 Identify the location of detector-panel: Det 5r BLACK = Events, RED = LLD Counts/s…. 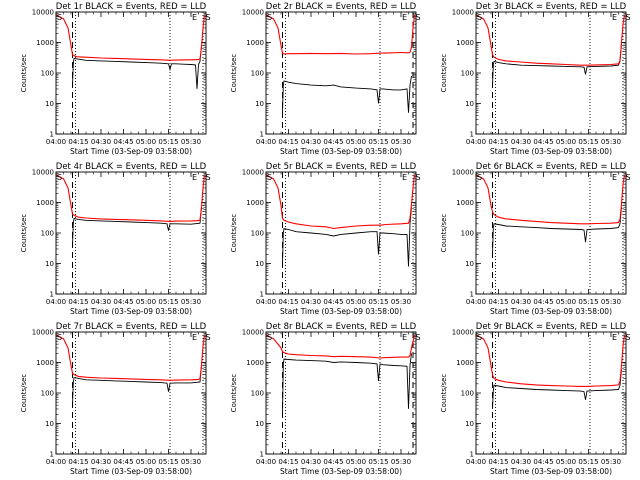
(325, 239).